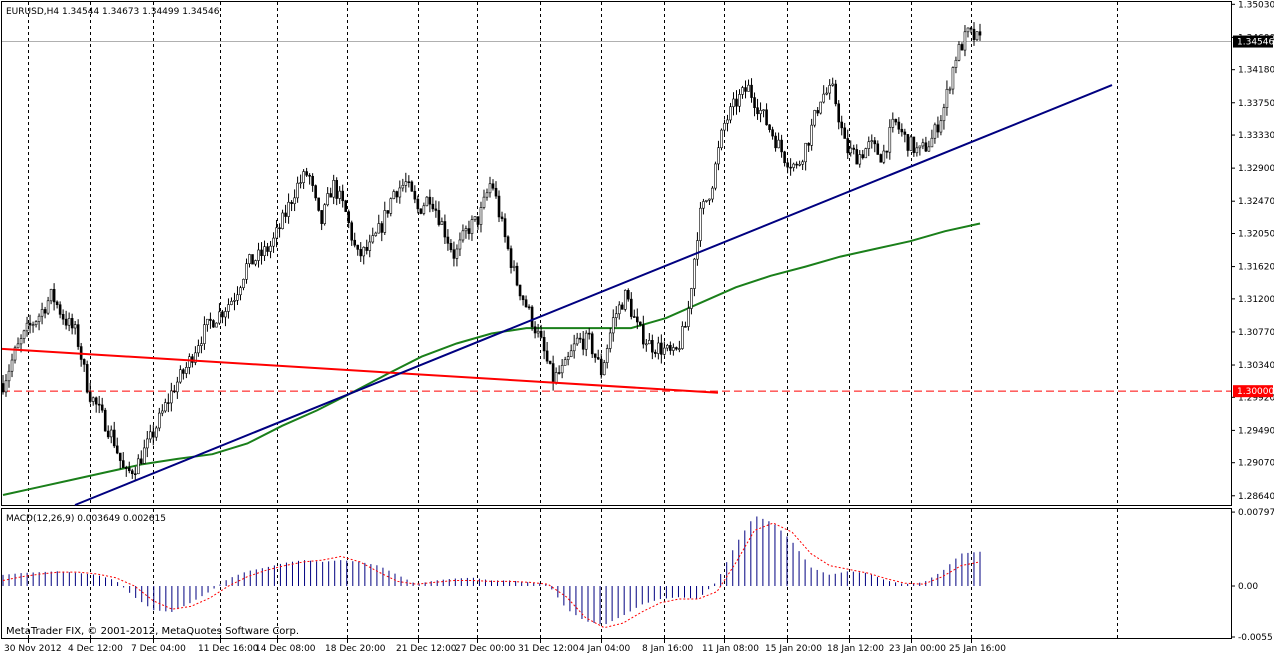 The height and width of the screenshot is (659, 1274). What do you see at coordinates (1256, 268) in the screenshot?
I see `price-tick-label: 1.31620` at bounding box center [1256, 268].